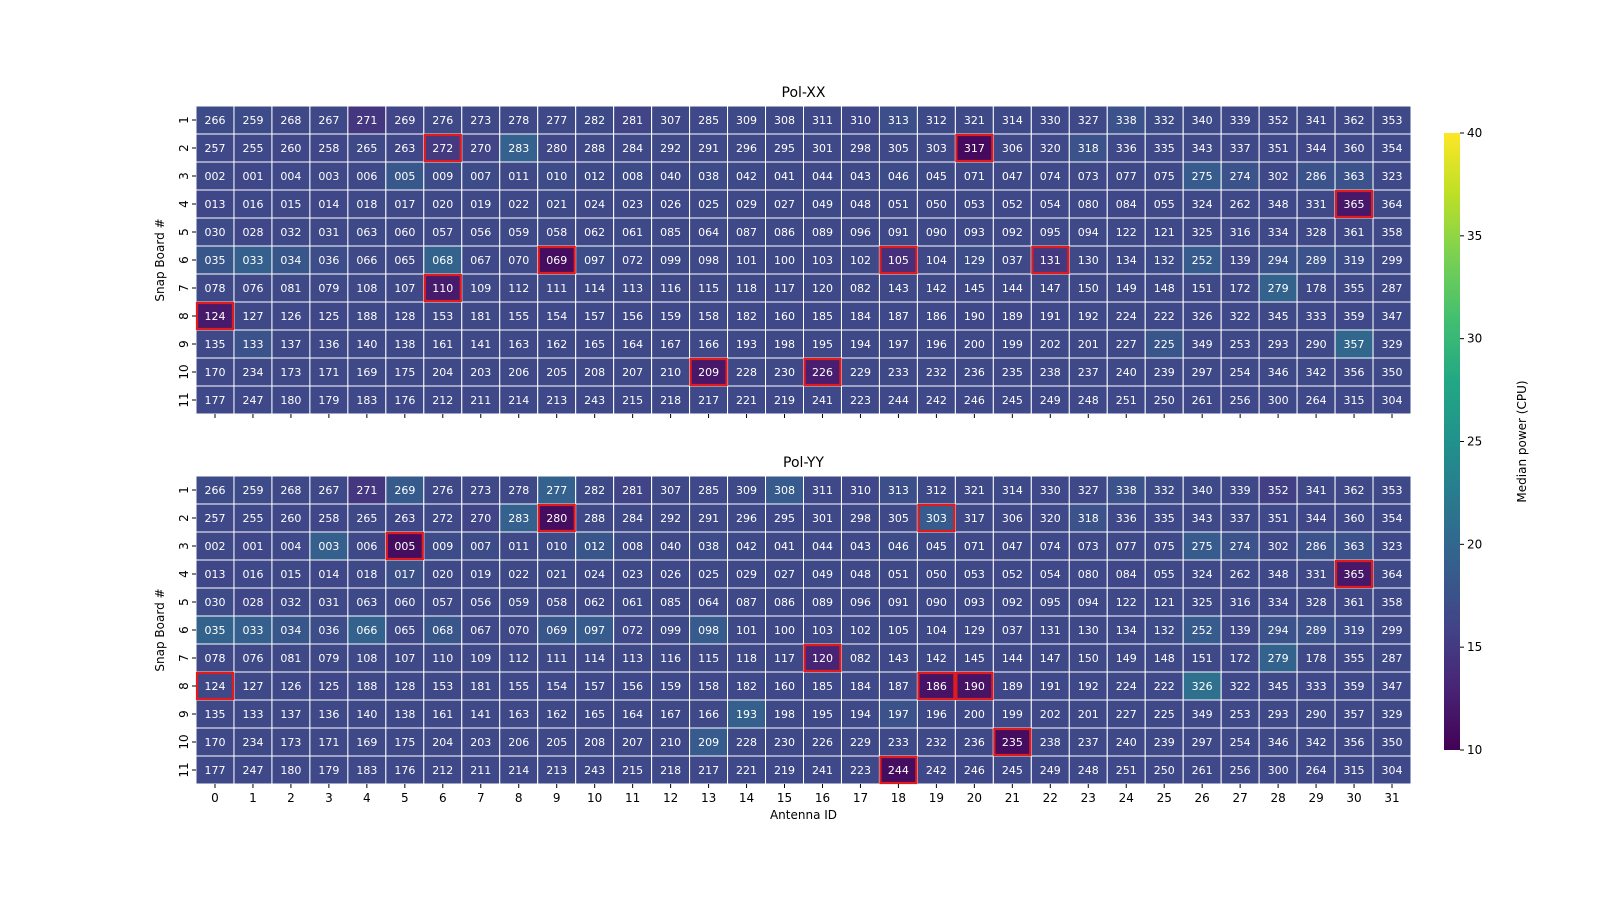  I want to click on highlight-box, so click(974, 686).